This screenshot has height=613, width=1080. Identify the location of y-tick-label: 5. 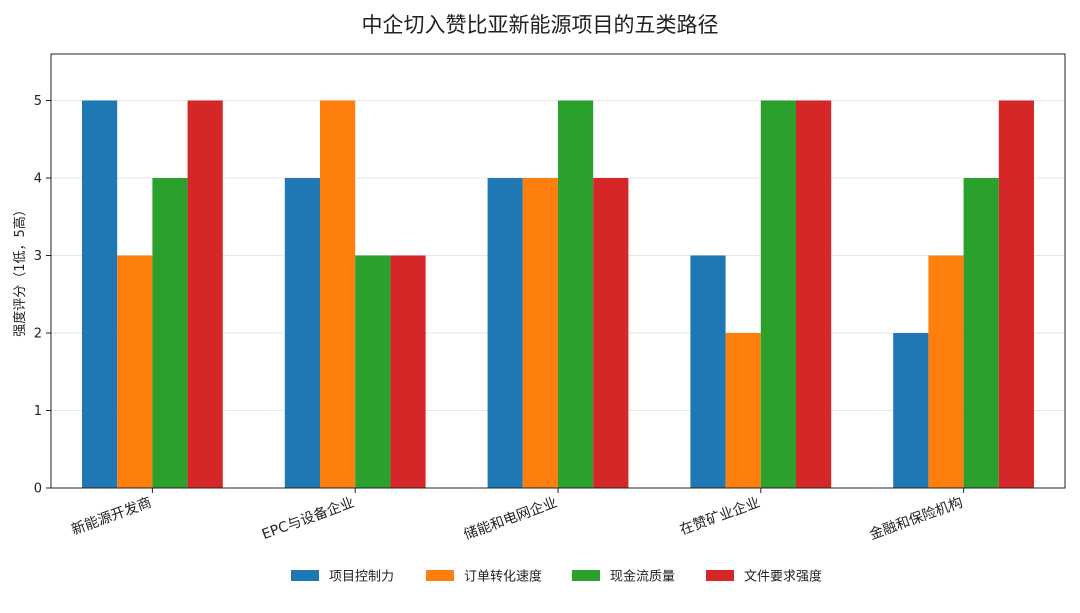
(38, 101).